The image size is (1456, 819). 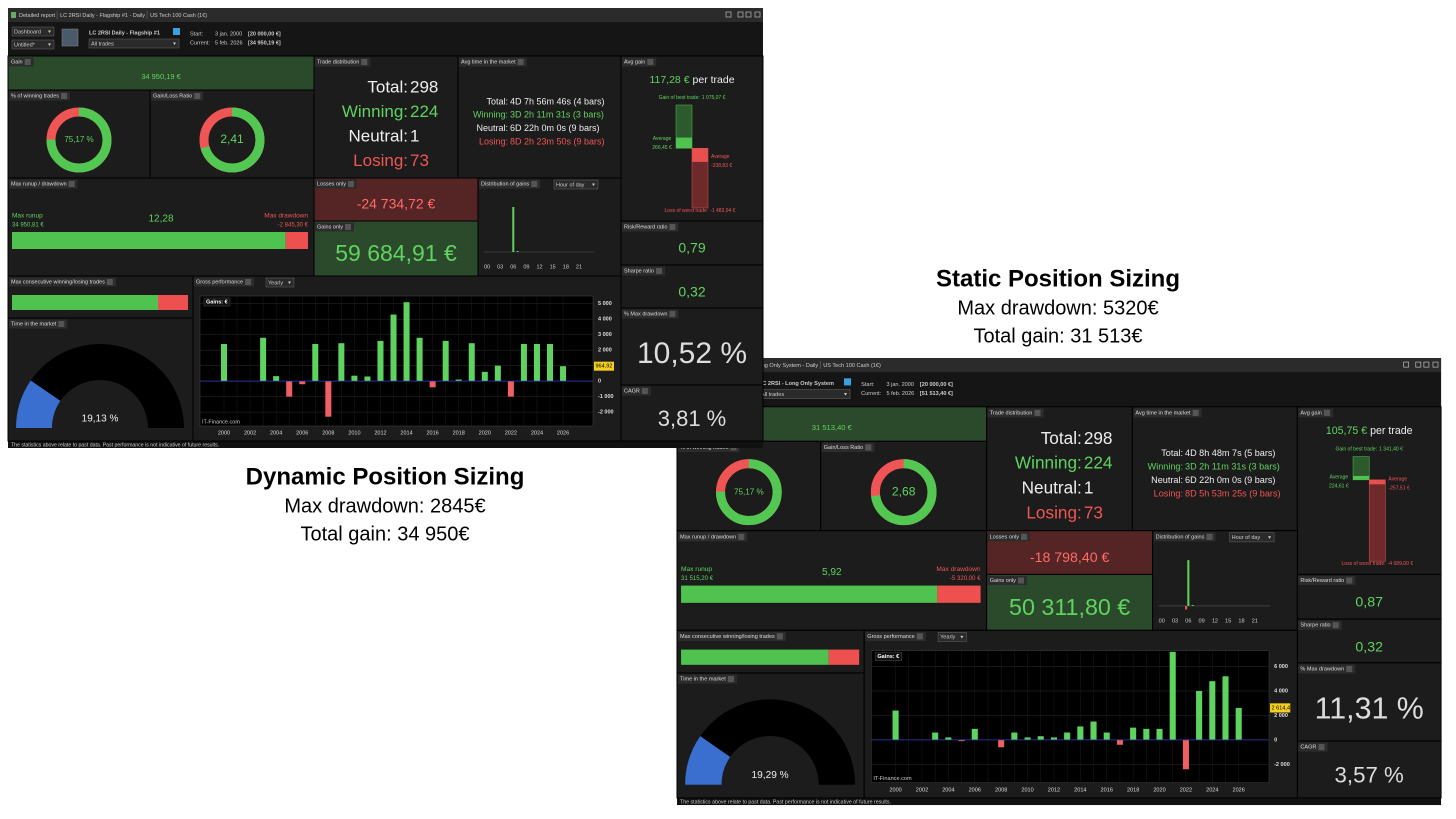 What do you see at coordinates (232, 139) in the screenshot?
I see `donut-value: 2,41` at bounding box center [232, 139].